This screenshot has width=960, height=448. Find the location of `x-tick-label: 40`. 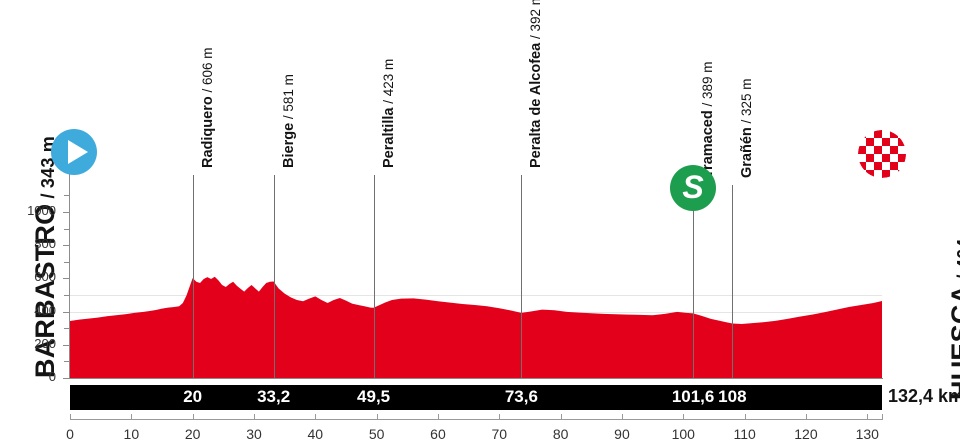

x-tick-label: 40 is located at coordinates (315, 434).